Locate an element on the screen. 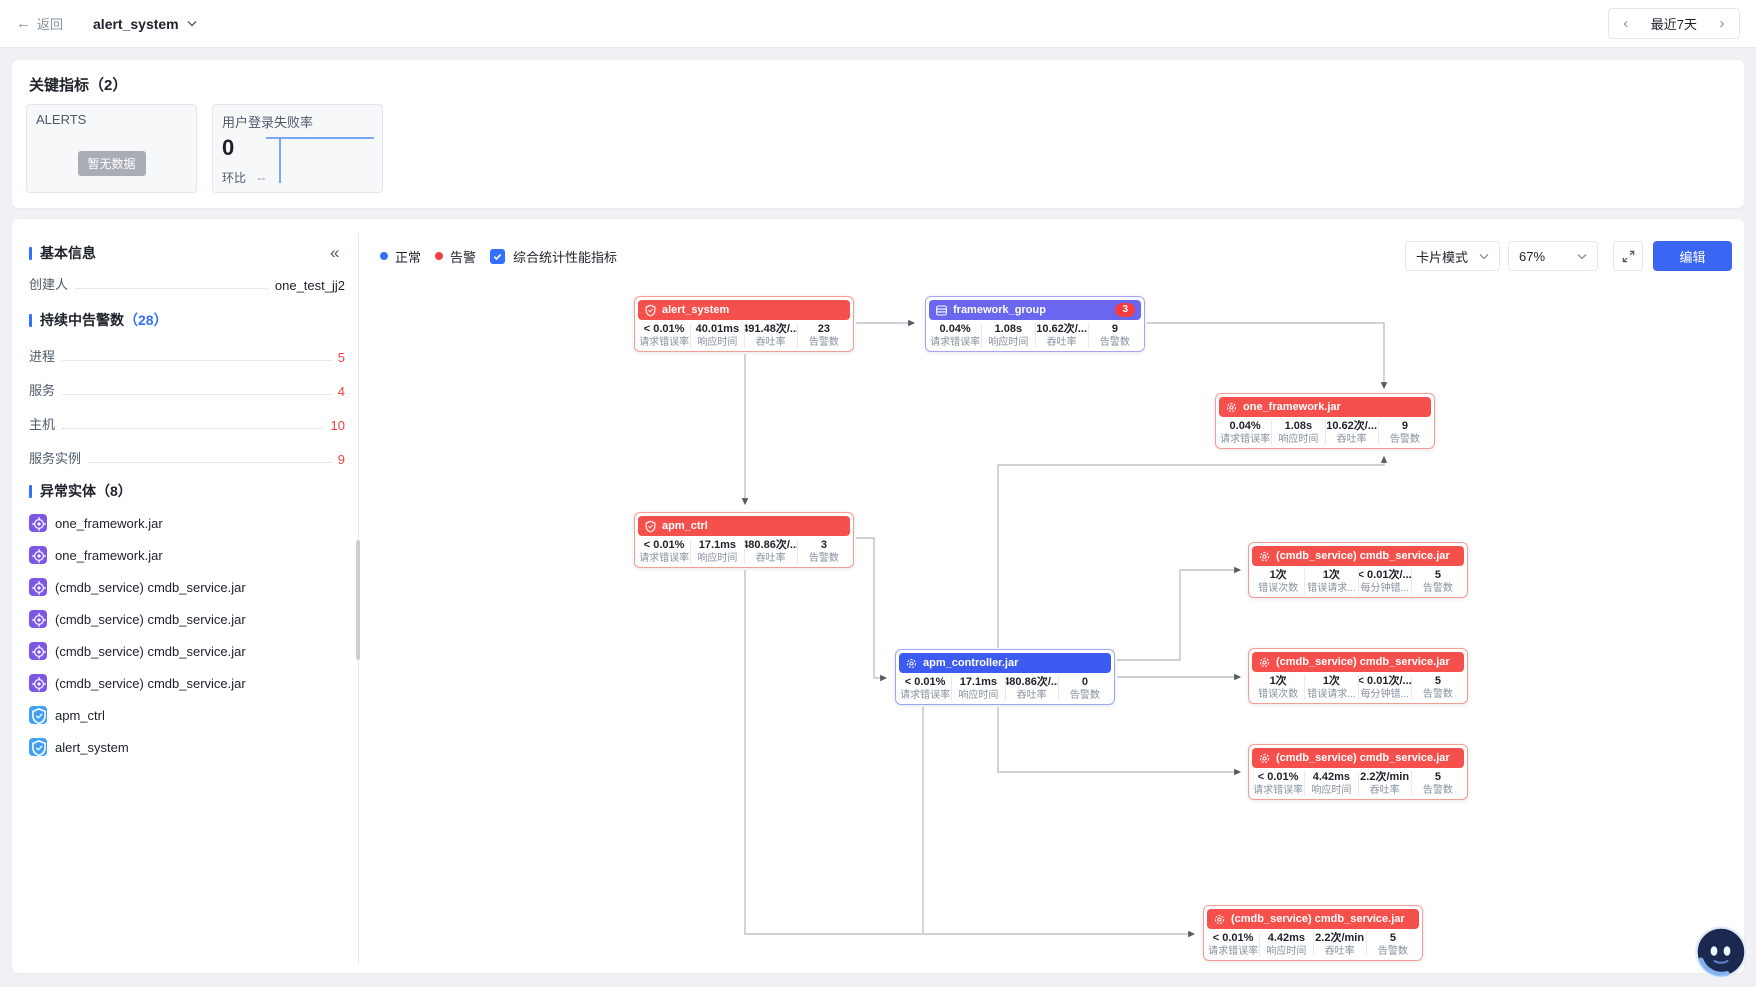  node-stats: 0.04% 请求错误率 1.08s 响应时间 10.62次/... 吞吐率 9 告警数 is located at coordinates (1035, 335).